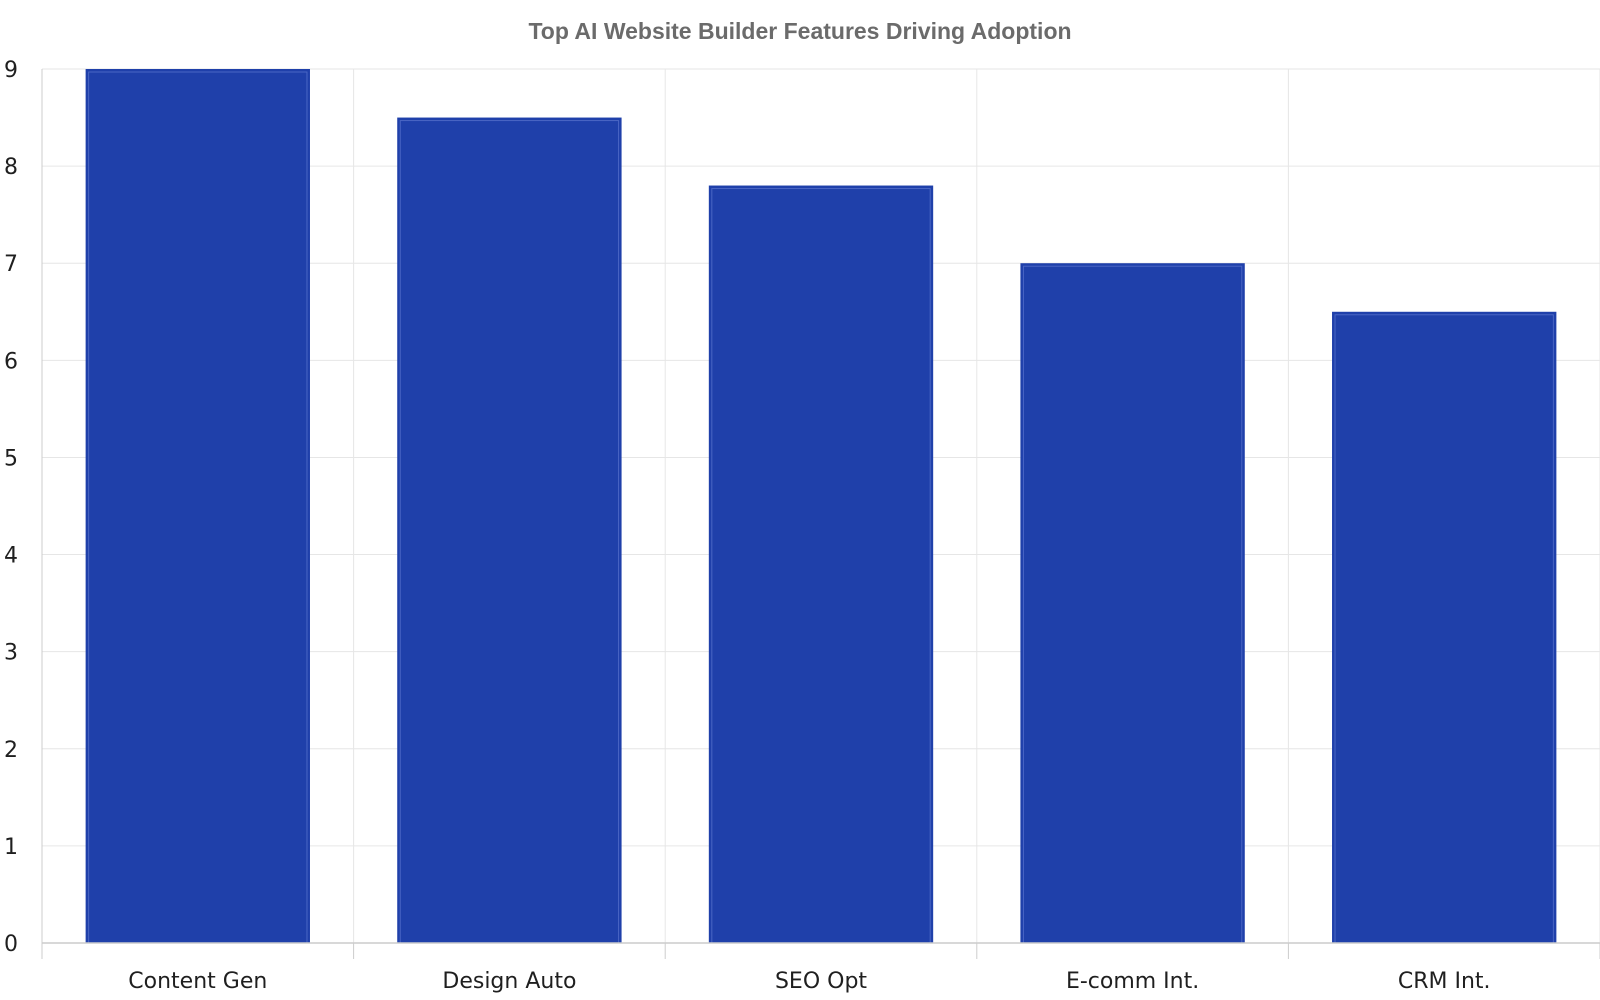 This screenshot has width=1600, height=1000. I want to click on y-tick-label: 1, so click(11, 847).